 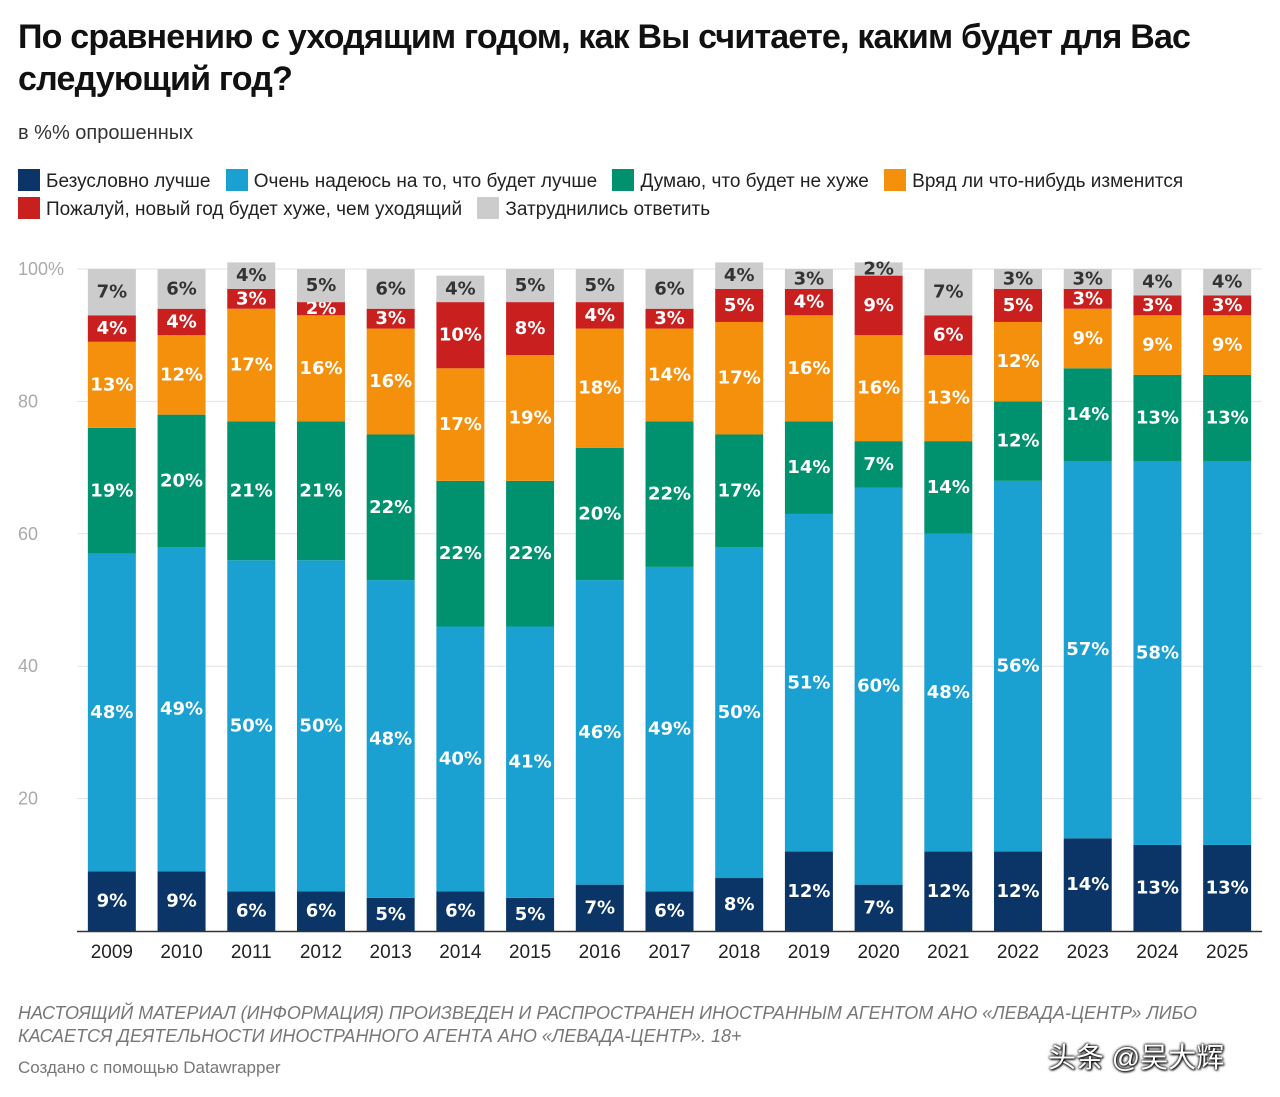 I want to click on data-label: 8%, so click(x=739, y=904).